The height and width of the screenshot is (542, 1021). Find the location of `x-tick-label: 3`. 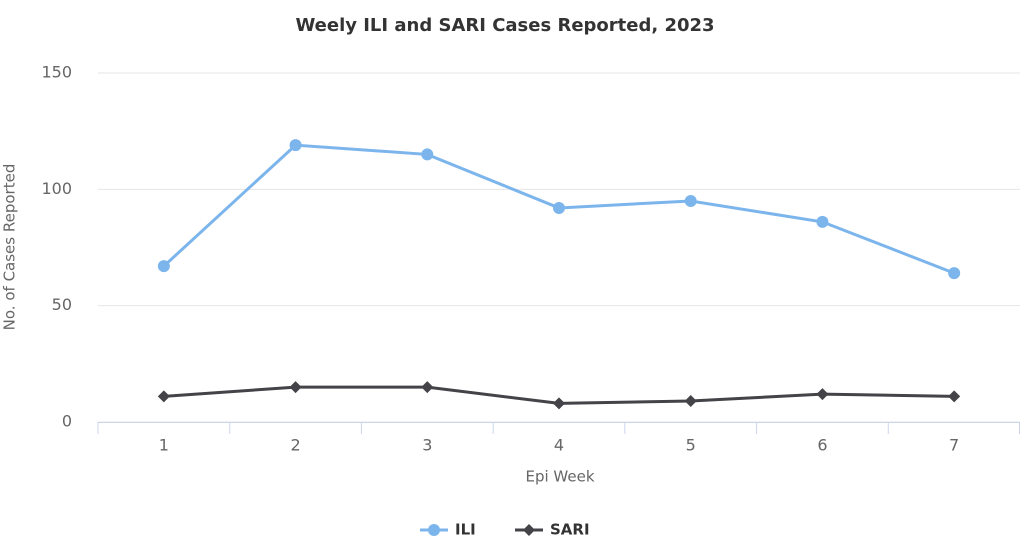

x-tick-label: 3 is located at coordinates (427, 445).